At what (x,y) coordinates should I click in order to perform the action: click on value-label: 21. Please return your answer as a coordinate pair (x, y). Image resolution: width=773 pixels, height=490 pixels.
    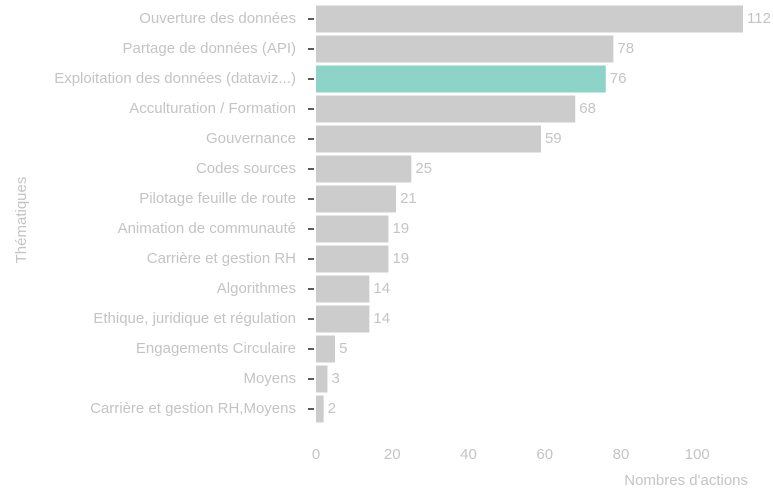
    Looking at the image, I should click on (408, 198).